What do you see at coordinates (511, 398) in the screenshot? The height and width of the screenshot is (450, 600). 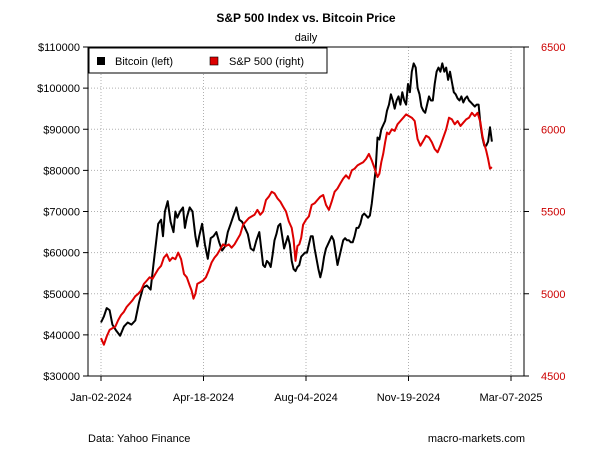 I see `x-axis-tick-label: Mar-07-2025` at bounding box center [511, 398].